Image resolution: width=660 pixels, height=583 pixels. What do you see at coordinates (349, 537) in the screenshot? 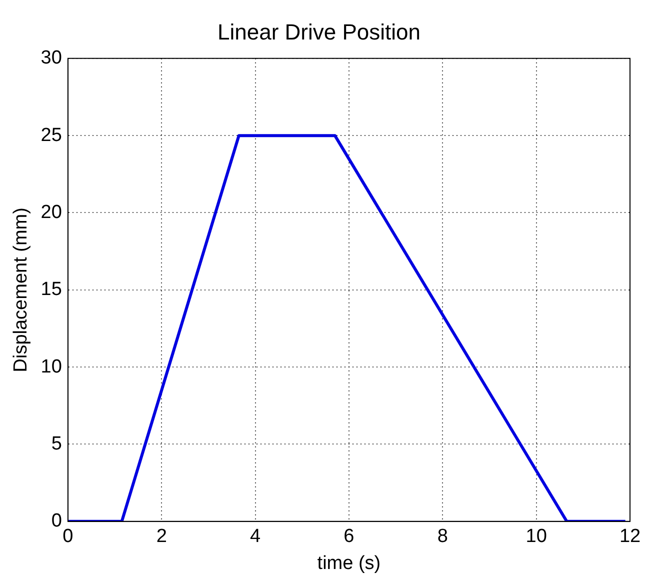
I see `x-tick-label: 6` at bounding box center [349, 537].